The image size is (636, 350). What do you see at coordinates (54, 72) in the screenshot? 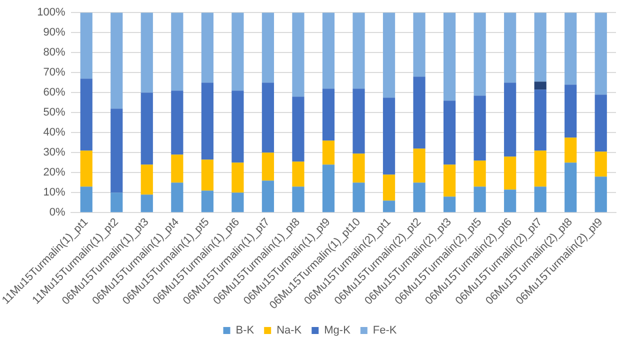
I see `y-tick-label: 70%` at bounding box center [54, 72].